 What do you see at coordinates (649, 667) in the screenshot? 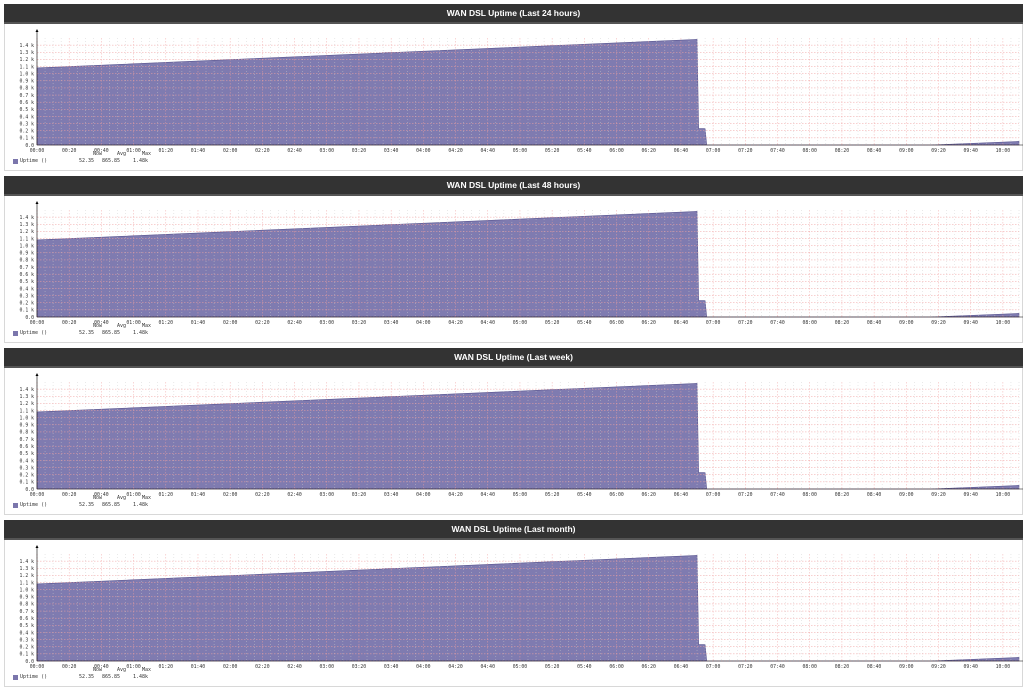
I see `x-tick-label: 06:20` at bounding box center [649, 667].